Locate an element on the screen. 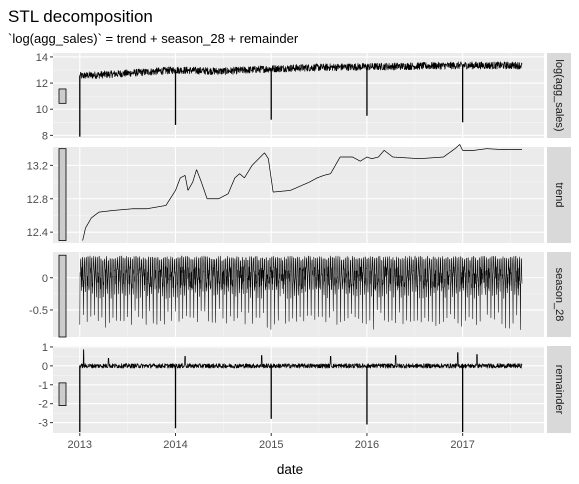 The height and width of the screenshot is (484, 579). x-axis-title: date is located at coordinates (290, 469).